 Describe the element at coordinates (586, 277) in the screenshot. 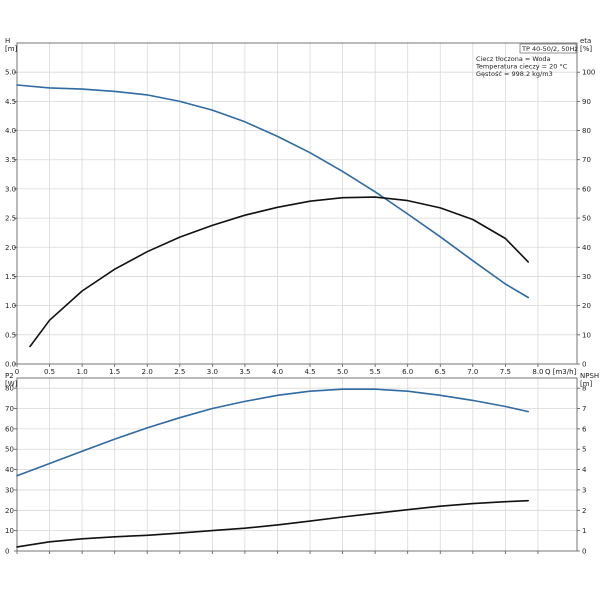

I see `top-right-tick-label: 30` at that location.